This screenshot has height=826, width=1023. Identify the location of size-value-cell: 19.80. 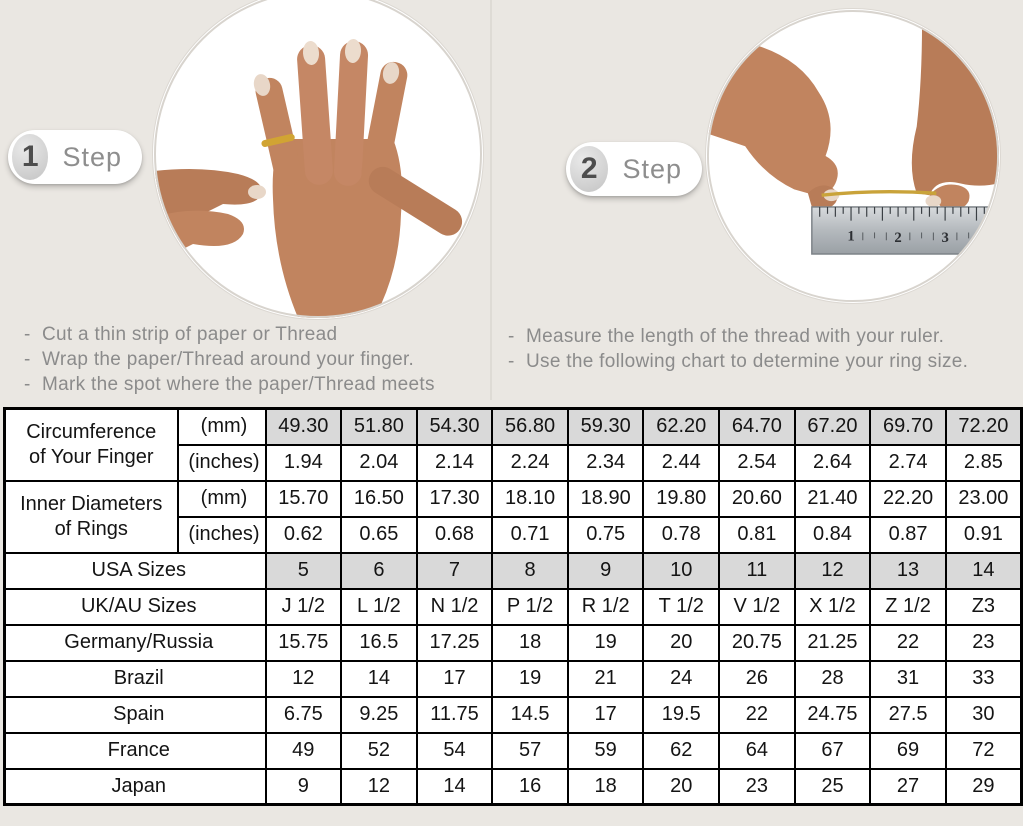
(681, 498).